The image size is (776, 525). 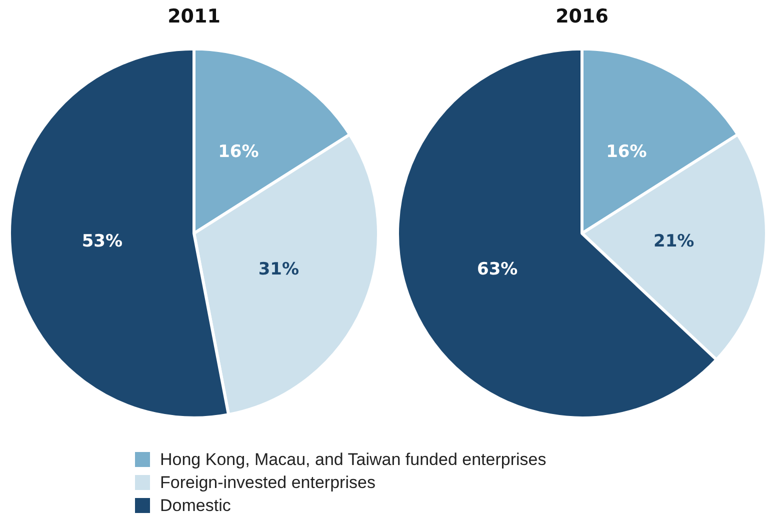 I want to click on data-label: 31%, so click(x=279, y=269).